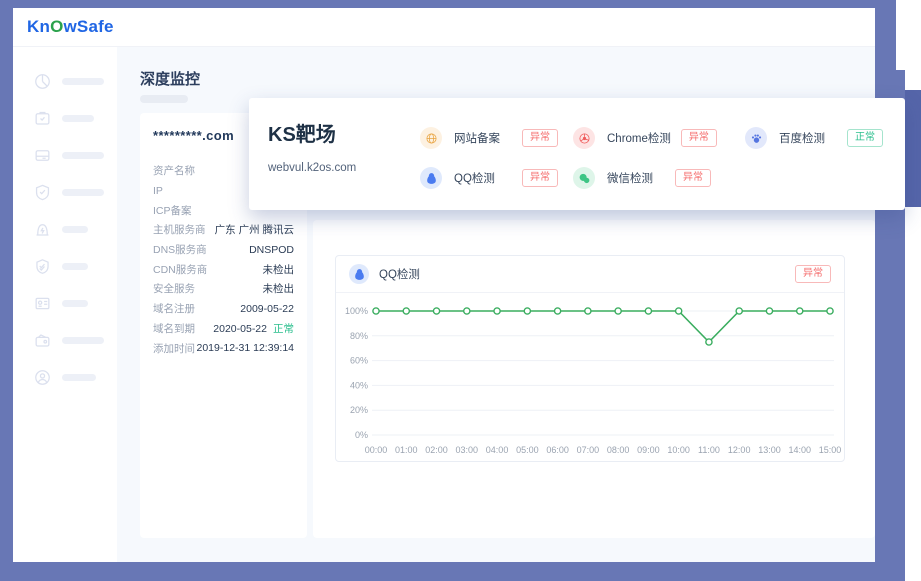  I want to click on asset-row-value: DNSPOD, so click(271, 249).